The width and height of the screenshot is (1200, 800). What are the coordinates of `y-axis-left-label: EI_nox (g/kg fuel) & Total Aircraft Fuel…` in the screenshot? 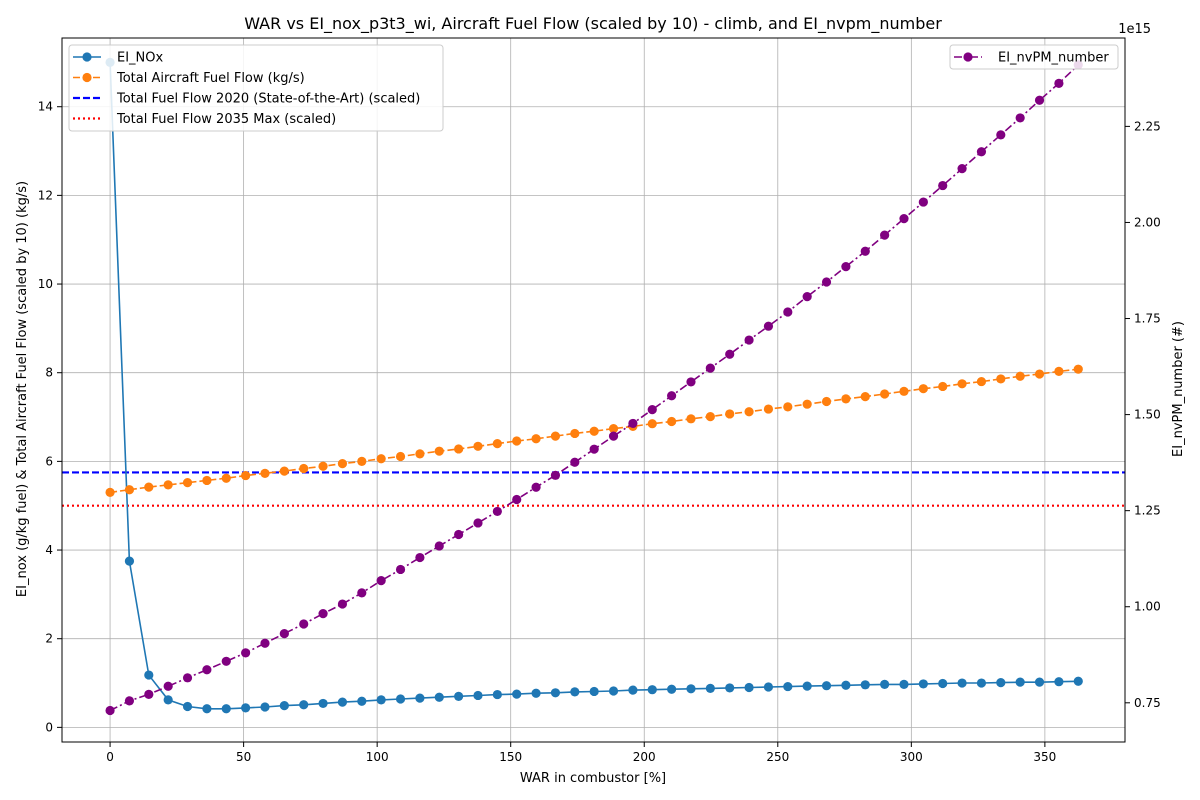 It's located at (22, 389).